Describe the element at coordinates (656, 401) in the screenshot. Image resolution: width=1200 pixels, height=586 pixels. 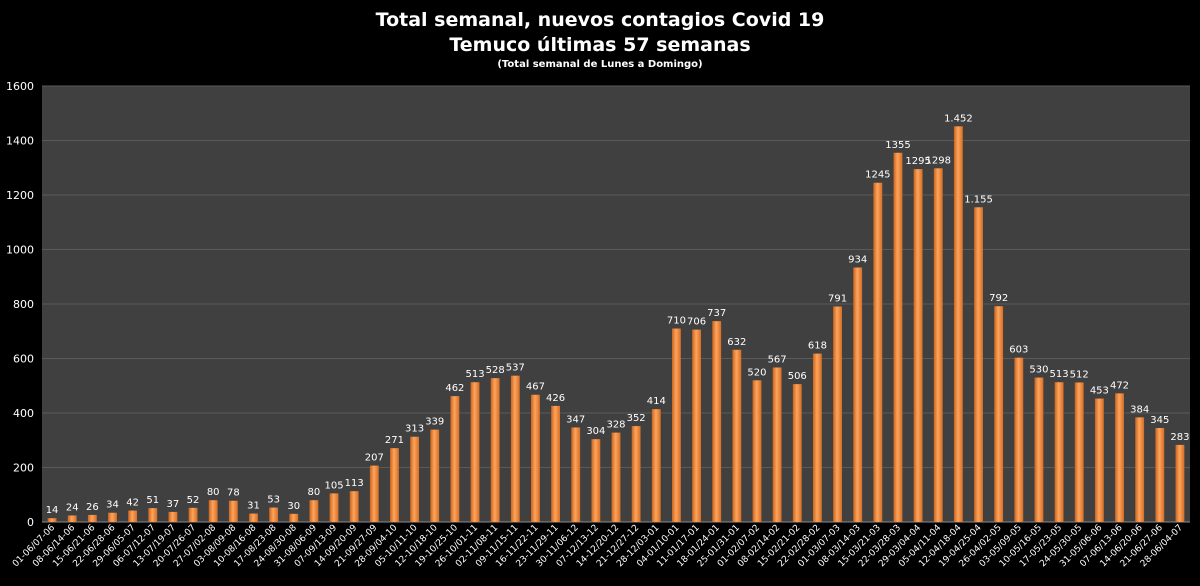
I see `data-label: 414` at that location.